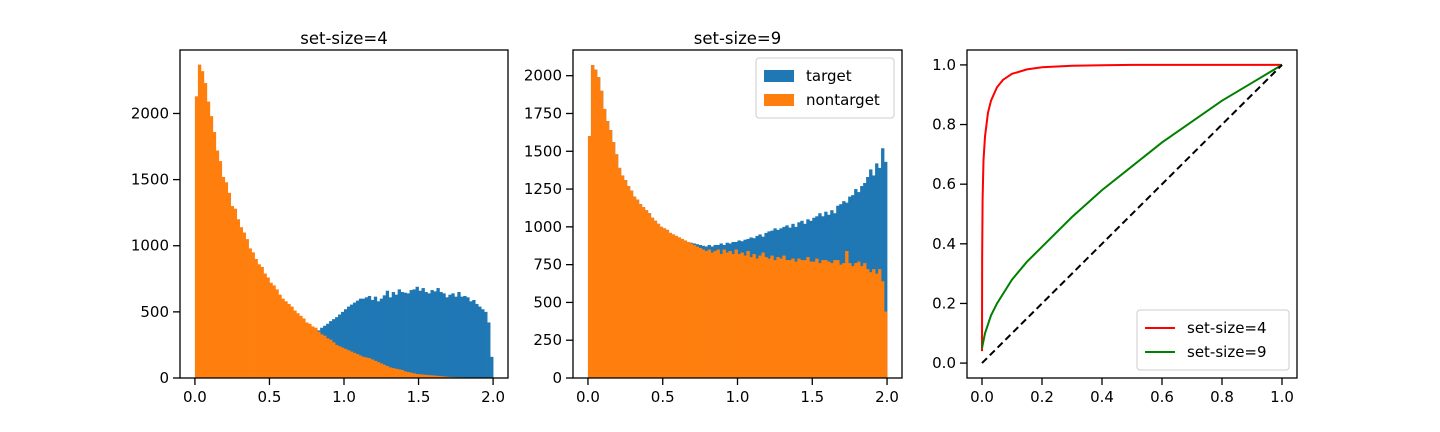 The height and width of the screenshot is (432, 1440). What do you see at coordinates (543, 151) in the screenshot?
I see `y-tick-label: 1500` at bounding box center [543, 151].